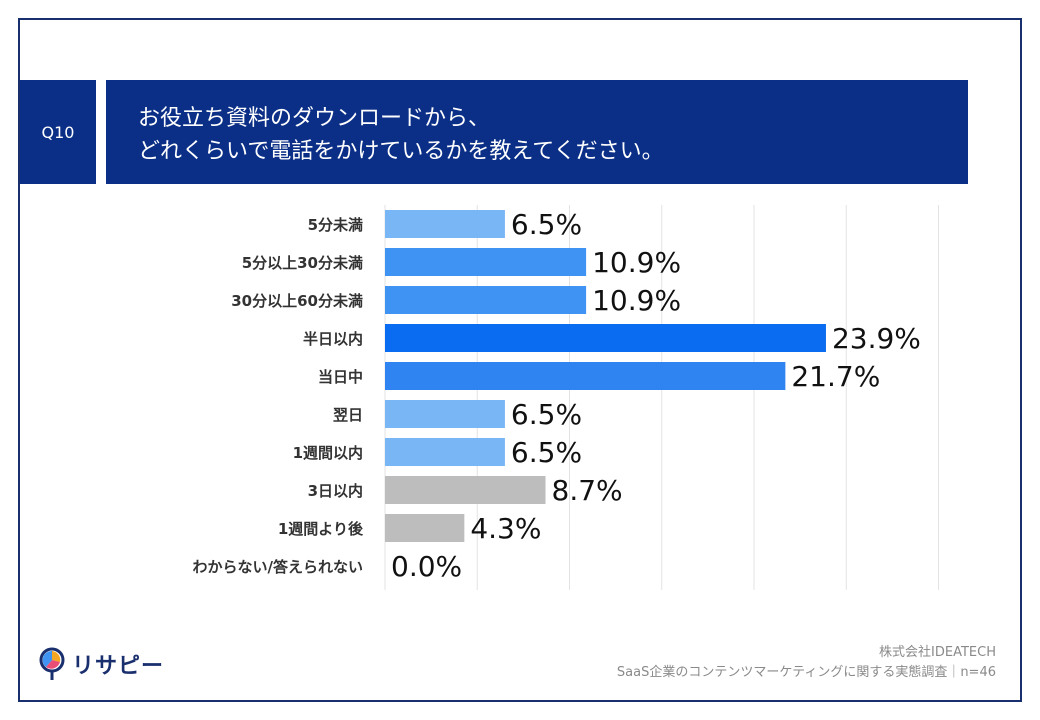 This screenshot has width=1040, height=720. What do you see at coordinates (340, 377) in the screenshot?
I see `category-label: 当日中` at bounding box center [340, 377].